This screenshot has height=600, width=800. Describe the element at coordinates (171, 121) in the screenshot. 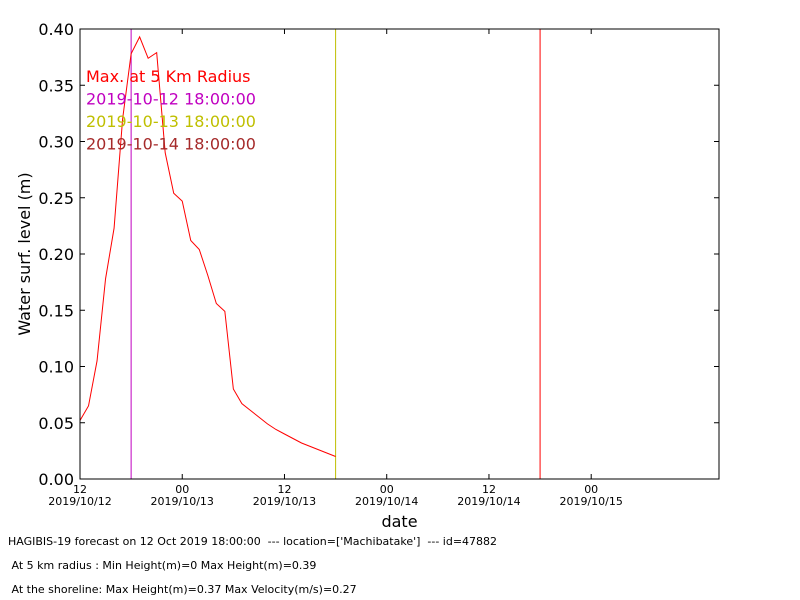

I see `legend-entry-3: 2019-10-13 18:00:00` at that location.